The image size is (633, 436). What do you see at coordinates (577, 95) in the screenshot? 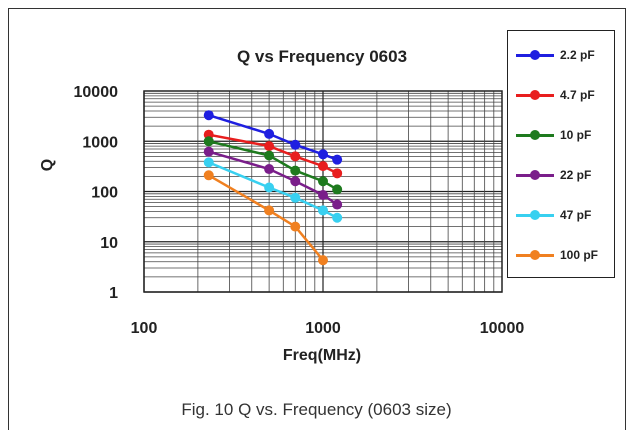
I see `legend-label: 4.7 pF` at bounding box center [577, 95].